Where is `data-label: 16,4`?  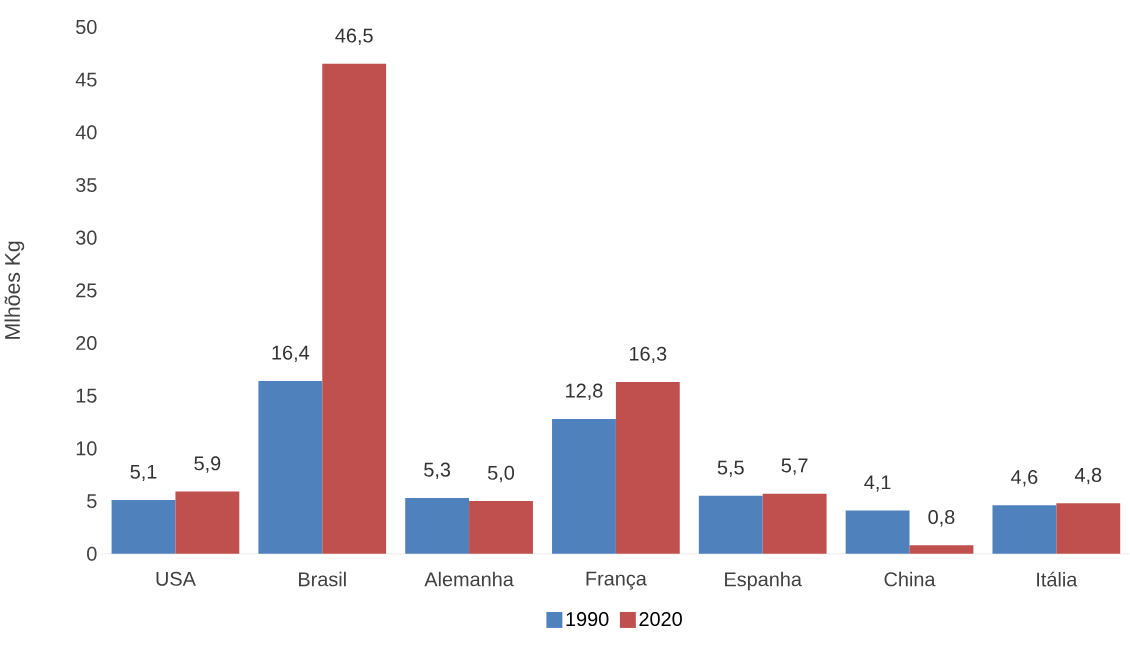 data-label: 16,4 is located at coordinates (291, 354).